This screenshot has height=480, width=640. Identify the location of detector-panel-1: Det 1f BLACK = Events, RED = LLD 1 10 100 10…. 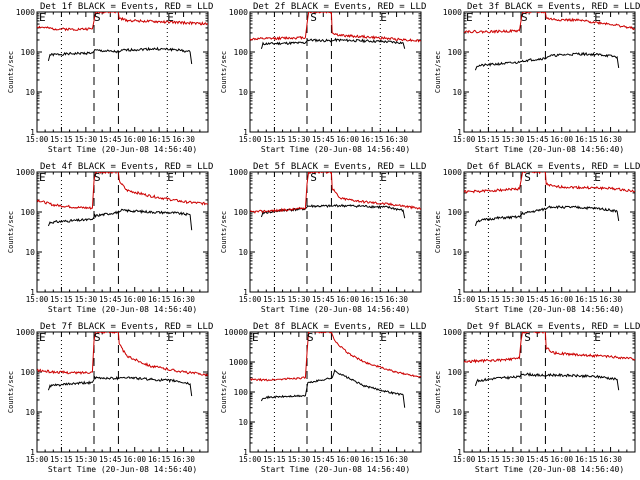
(110, 78).